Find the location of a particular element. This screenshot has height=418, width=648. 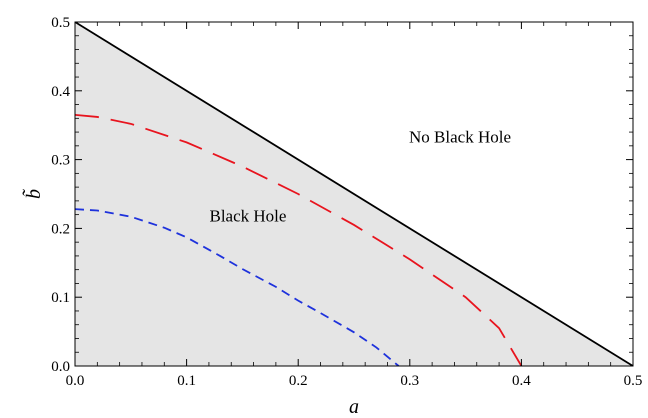

y-axis-title: b̃ is located at coordinates (33, 194).